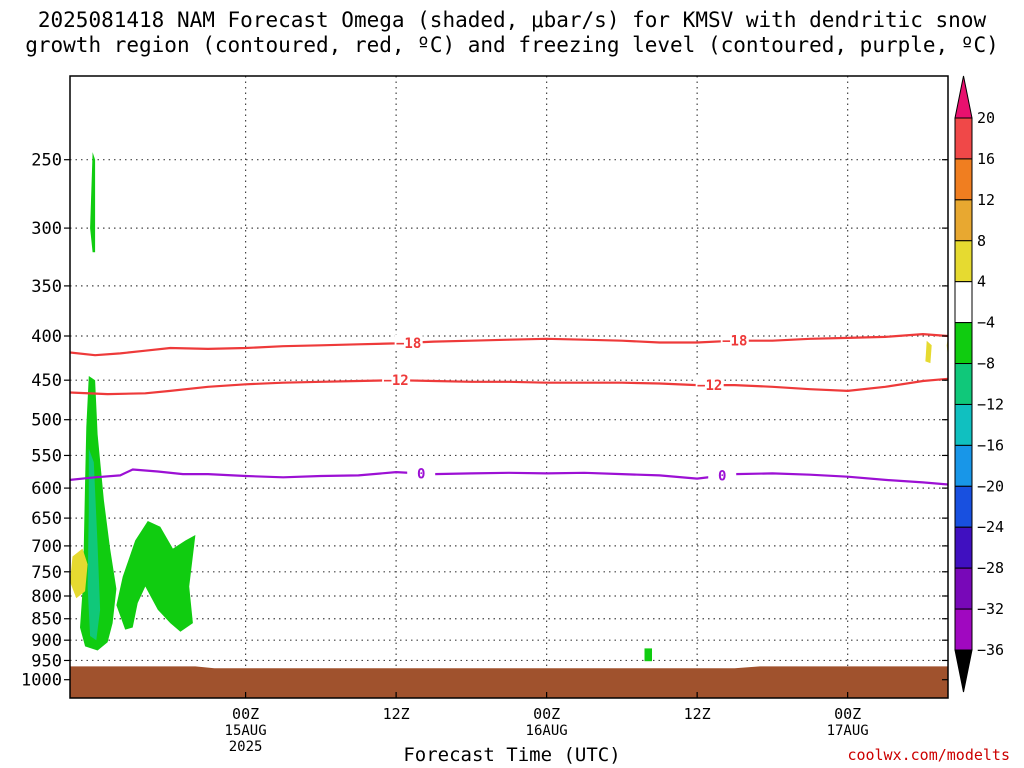  What do you see at coordinates (990, 486) in the screenshot?
I see `colorbar-label: −20` at bounding box center [990, 486].